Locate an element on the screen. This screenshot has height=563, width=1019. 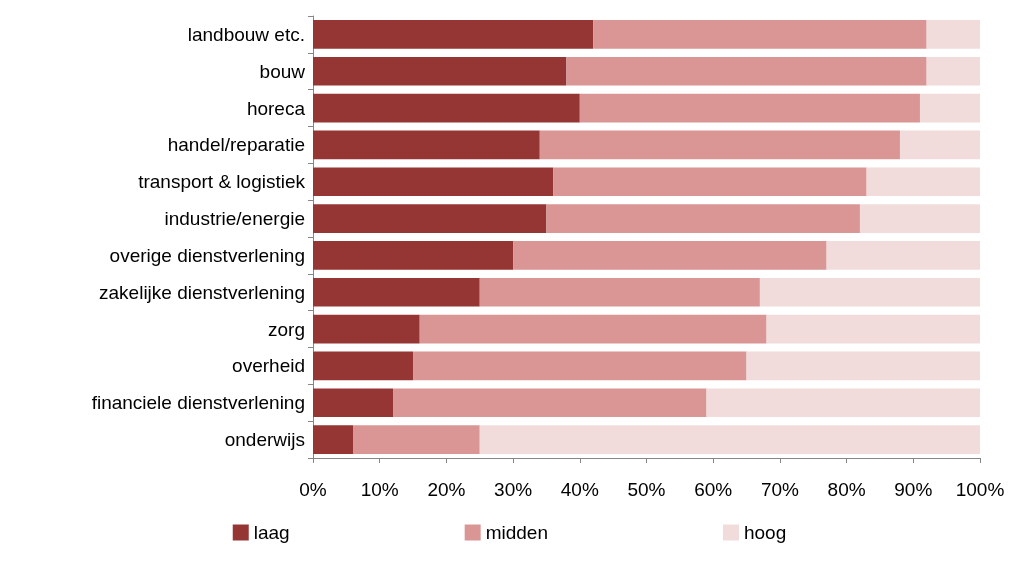
x-tick-label: 10% is located at coordinates (379, 489).